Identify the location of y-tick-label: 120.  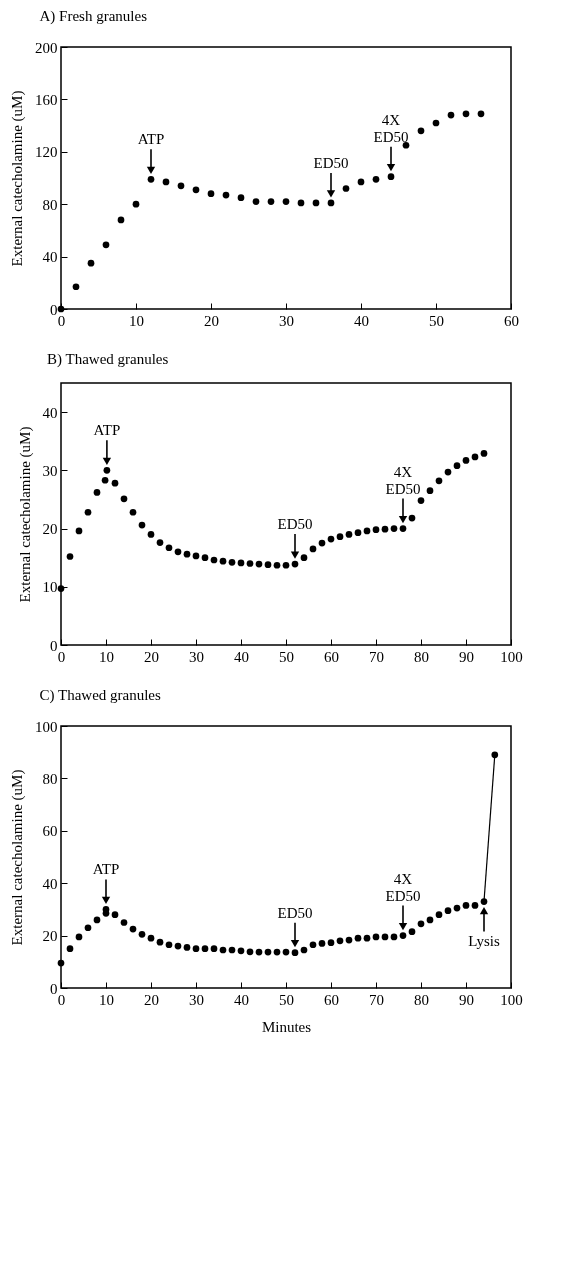
(46, 152).